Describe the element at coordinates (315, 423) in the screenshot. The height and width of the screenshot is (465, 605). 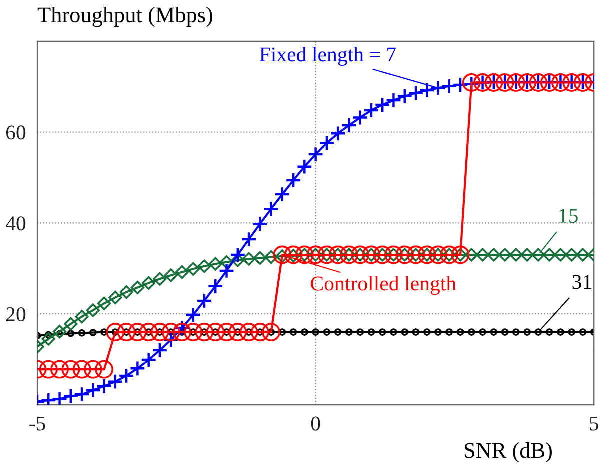
I see `x-tick-label: 0` at that location.